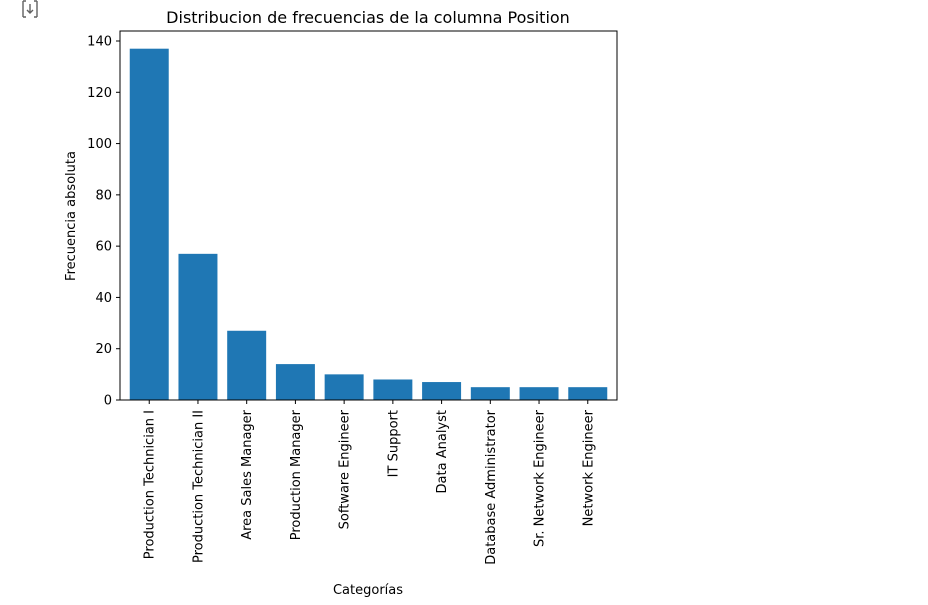  Describe the element at coordinates (345, 469) in the screenshot. I see `x-tick-label: Software Engineer` at that location.